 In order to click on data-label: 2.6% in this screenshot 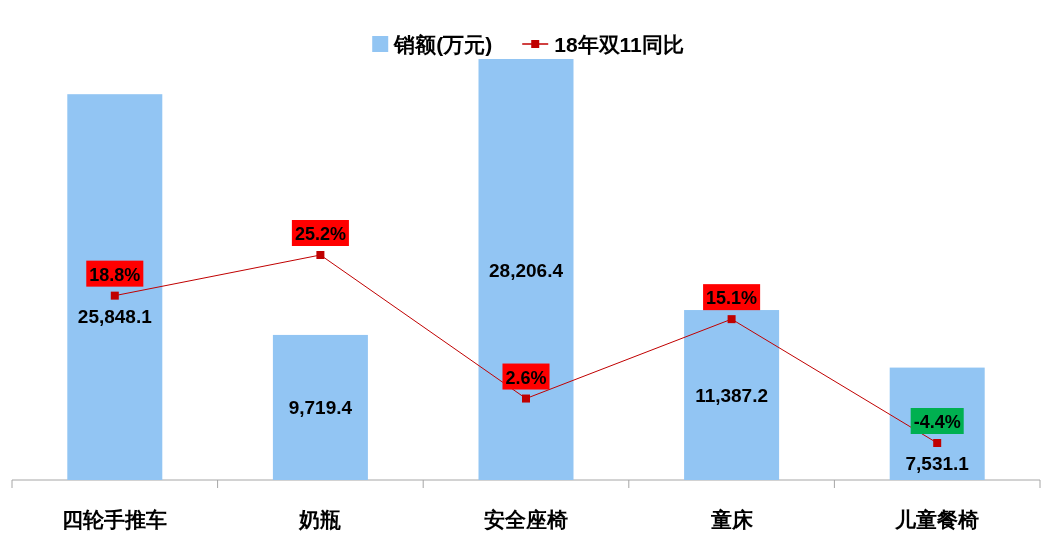, I will do `click(526, 377)`.